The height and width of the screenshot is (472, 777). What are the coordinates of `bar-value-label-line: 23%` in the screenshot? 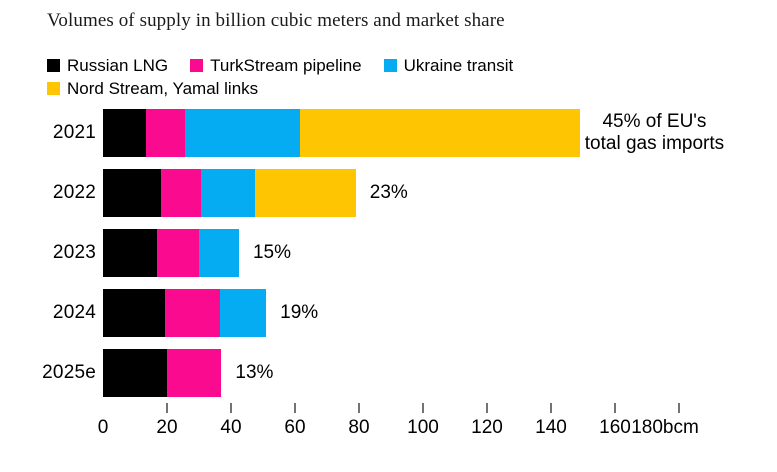 It's located at (388, 192).